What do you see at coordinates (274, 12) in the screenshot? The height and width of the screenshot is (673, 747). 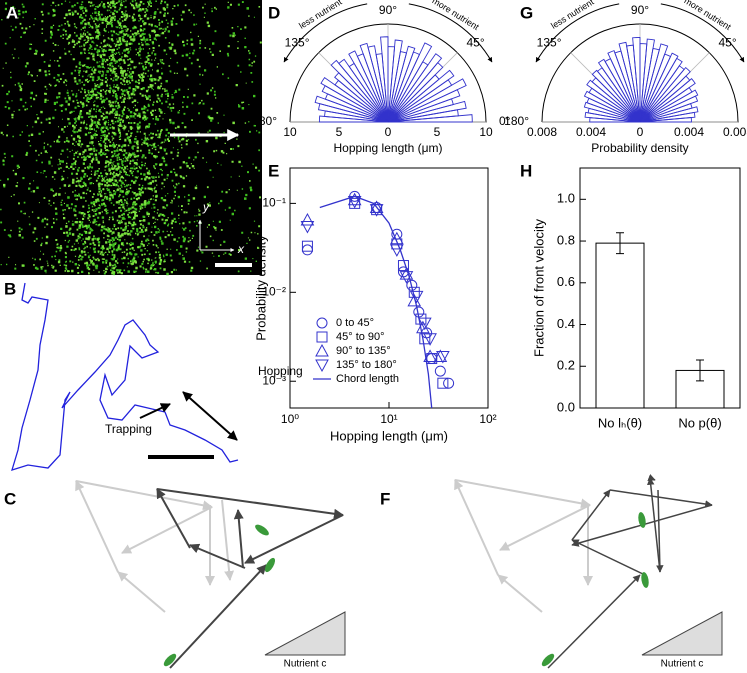 I see `panel-label: D` at bounding box center [274, 12].